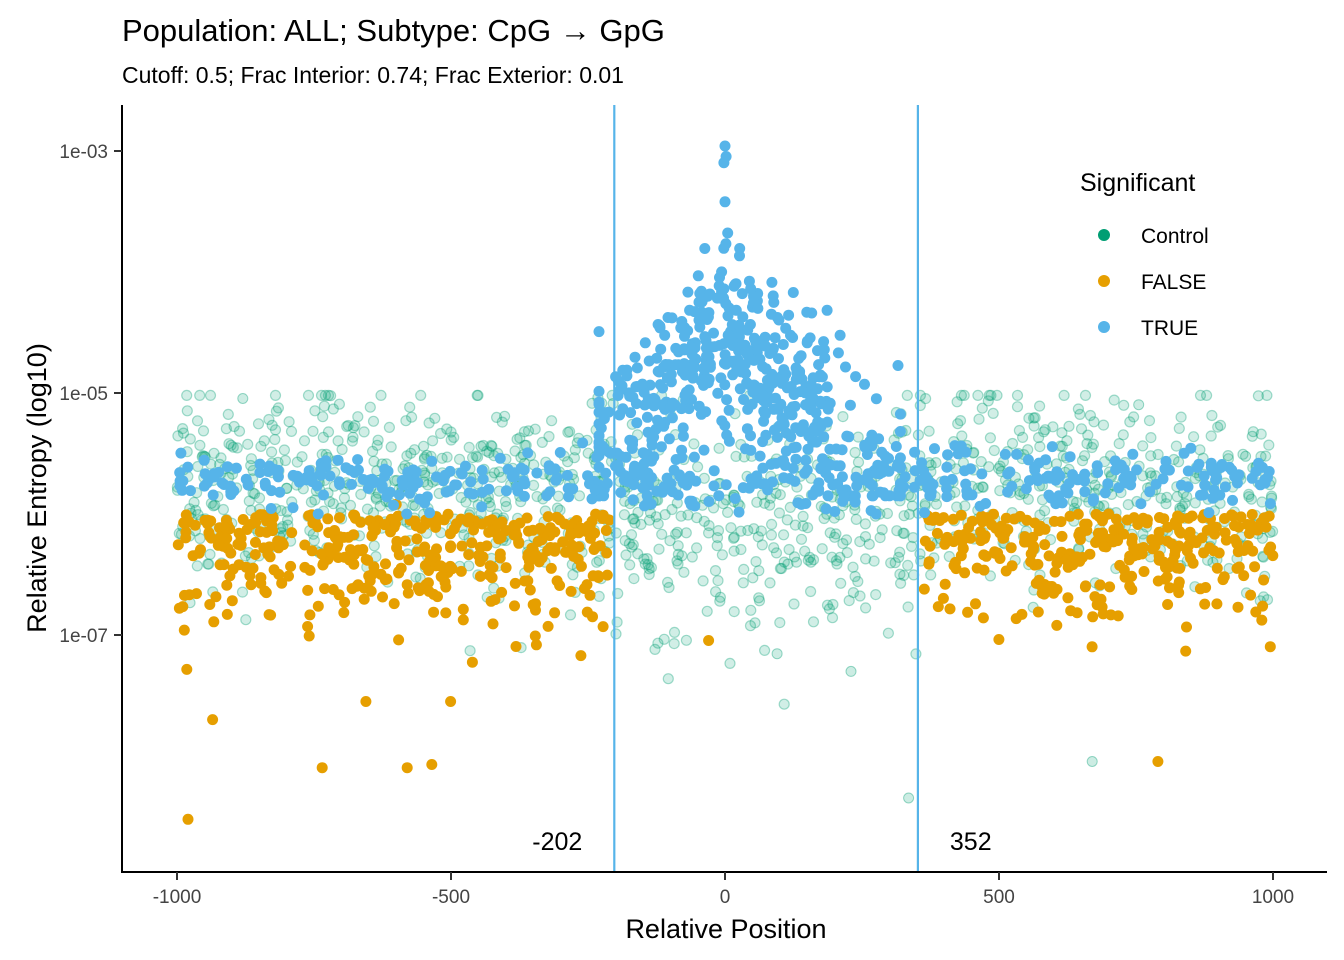  Describe the element at coordinates (83, 636) in the screenshot. I see `y-tick-label: 1e-07` at that location.